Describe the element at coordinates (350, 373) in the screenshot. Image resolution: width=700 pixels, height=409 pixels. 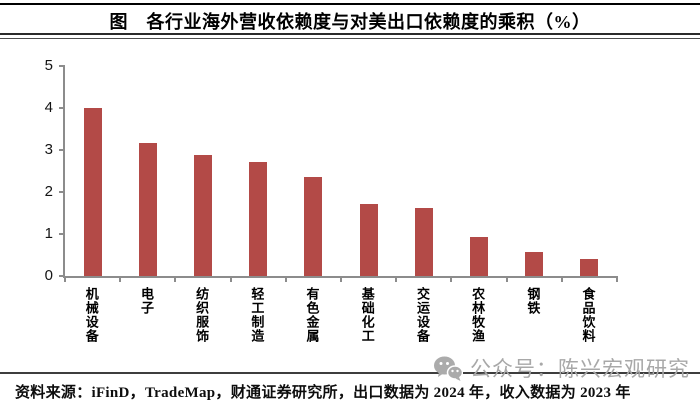
I see `footer-divider` at that location.